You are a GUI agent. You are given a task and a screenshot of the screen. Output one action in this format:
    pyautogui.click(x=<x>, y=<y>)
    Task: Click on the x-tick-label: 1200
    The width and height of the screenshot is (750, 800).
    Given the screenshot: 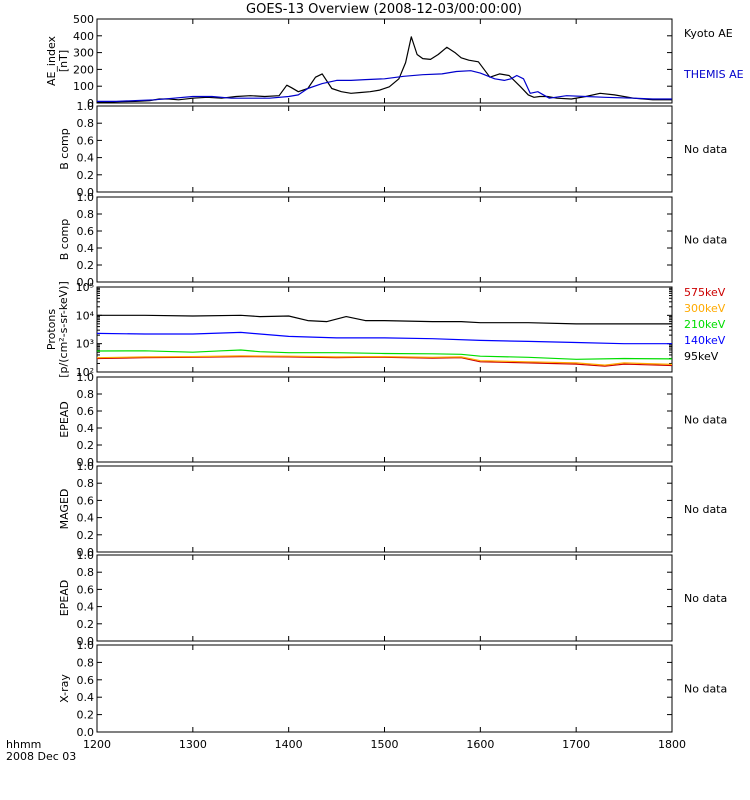 What is the action you would take?
    pyautogui.click(x=97, y=744)
    